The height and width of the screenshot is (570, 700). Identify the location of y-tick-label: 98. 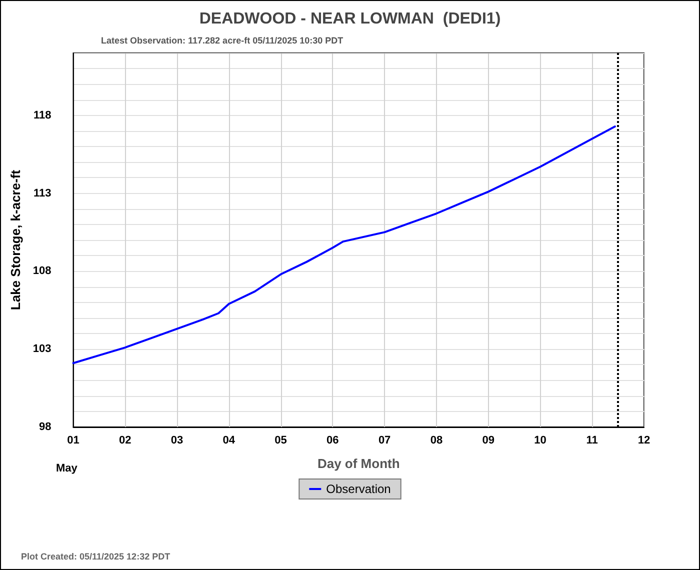
(45, 427).